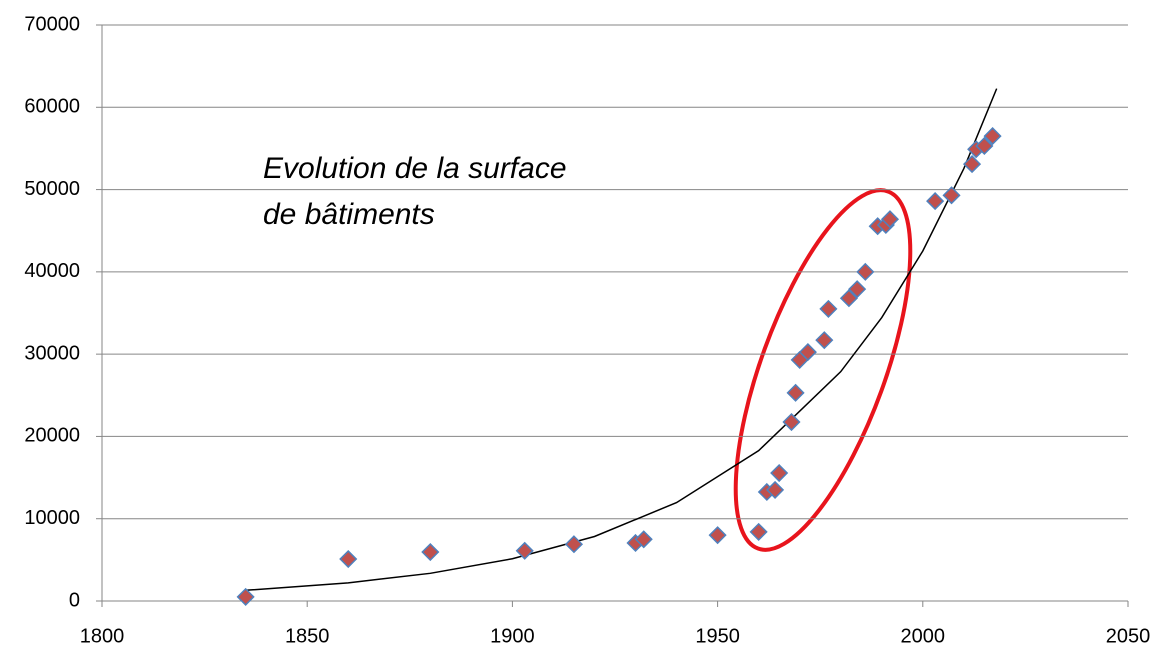 This screenshot has height=648, width=1155. Describe the element at coordinates (823, 370) in the screenshot. I see `highlight-ellipse` at that location.